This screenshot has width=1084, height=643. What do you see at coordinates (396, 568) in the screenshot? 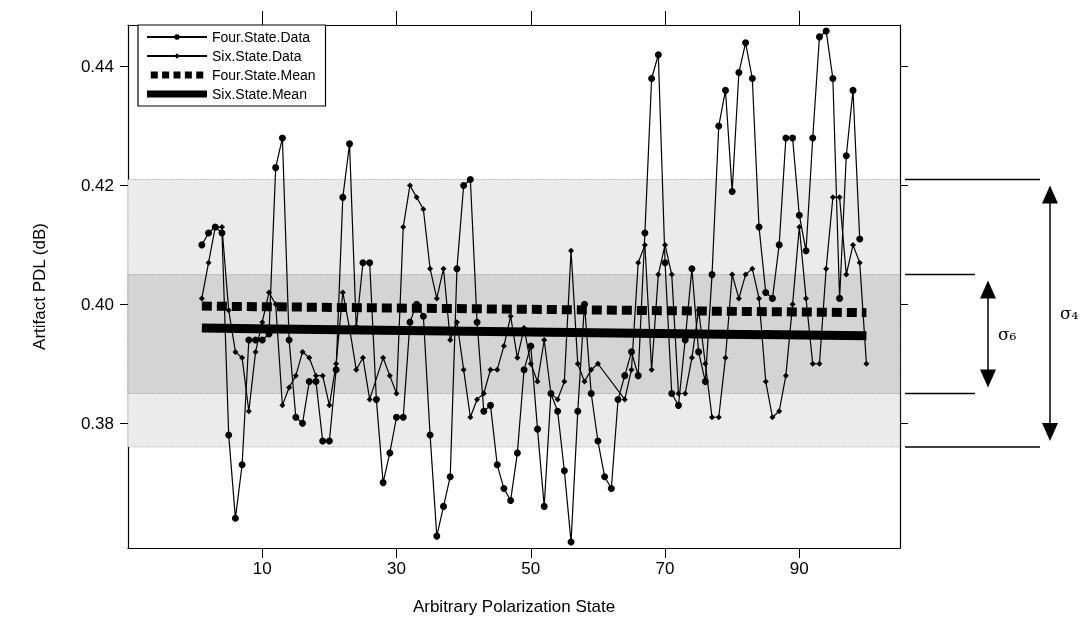
I see `x-tick-label: 30` at bounding box center [396, 568].